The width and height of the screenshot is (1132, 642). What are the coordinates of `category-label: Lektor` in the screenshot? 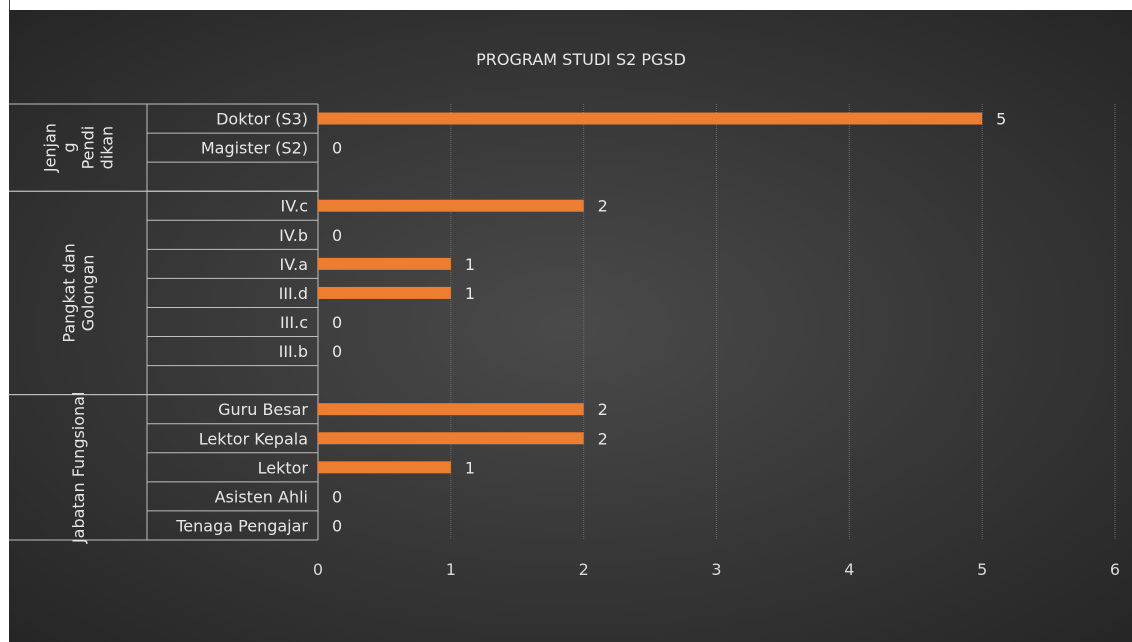 It's located at (283, 467).